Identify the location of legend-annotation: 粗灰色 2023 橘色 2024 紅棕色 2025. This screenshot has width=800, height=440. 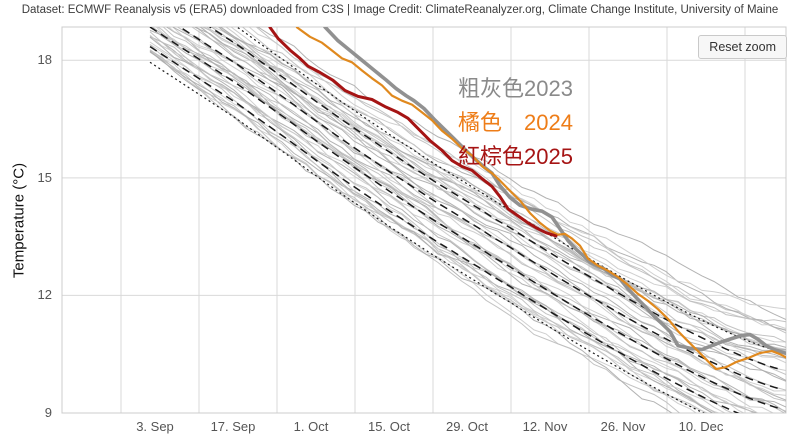
(515, 123).